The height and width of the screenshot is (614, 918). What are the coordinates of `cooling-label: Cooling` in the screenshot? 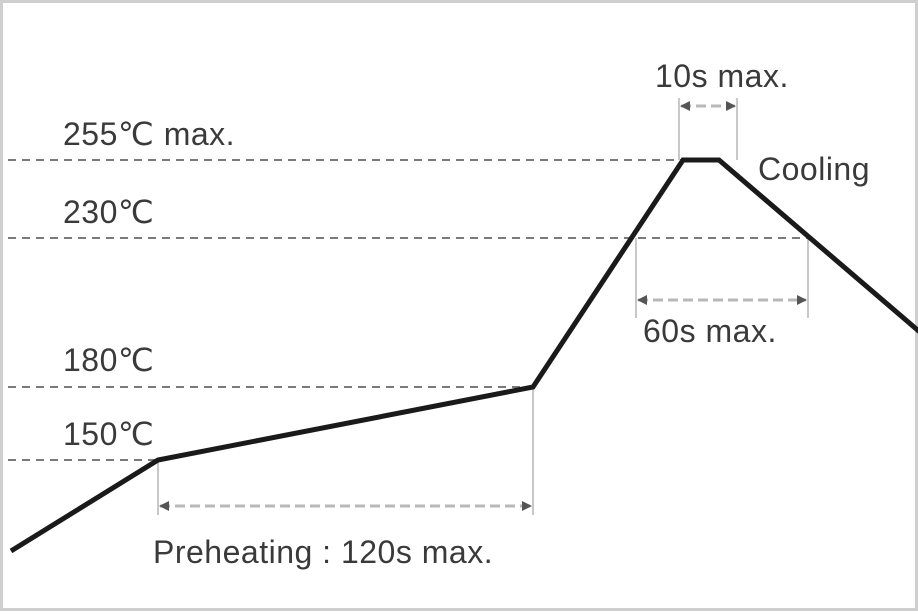 It's located at (814, 169).